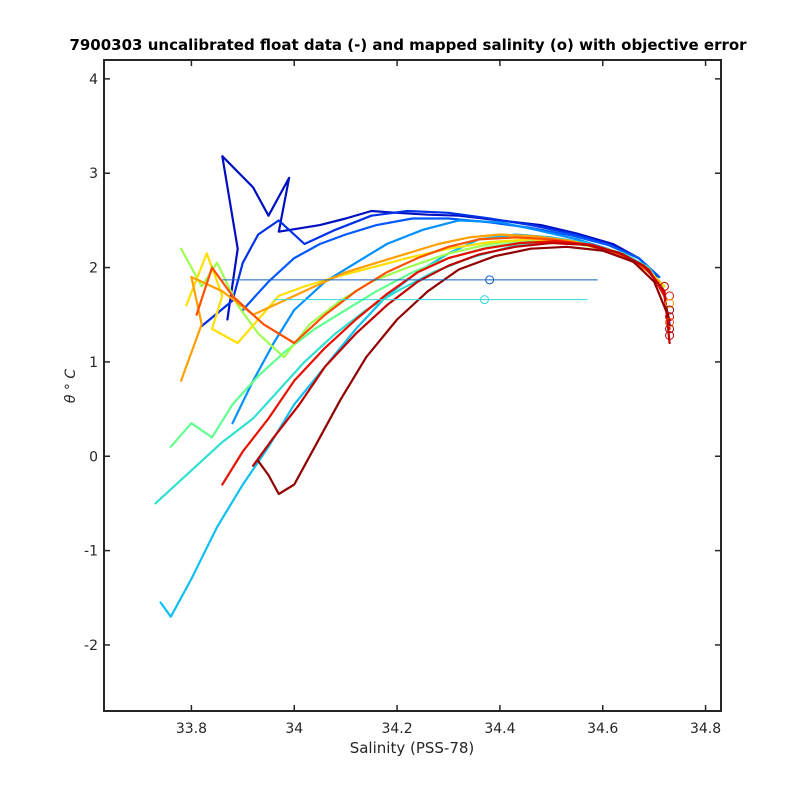 Image resolution: width=800 pixels, height=804 pixels. What do you see at coordinates (602, 729) in the screenshot?
I see `x-tick-label: 34.6` at bounding box center [602, 729].